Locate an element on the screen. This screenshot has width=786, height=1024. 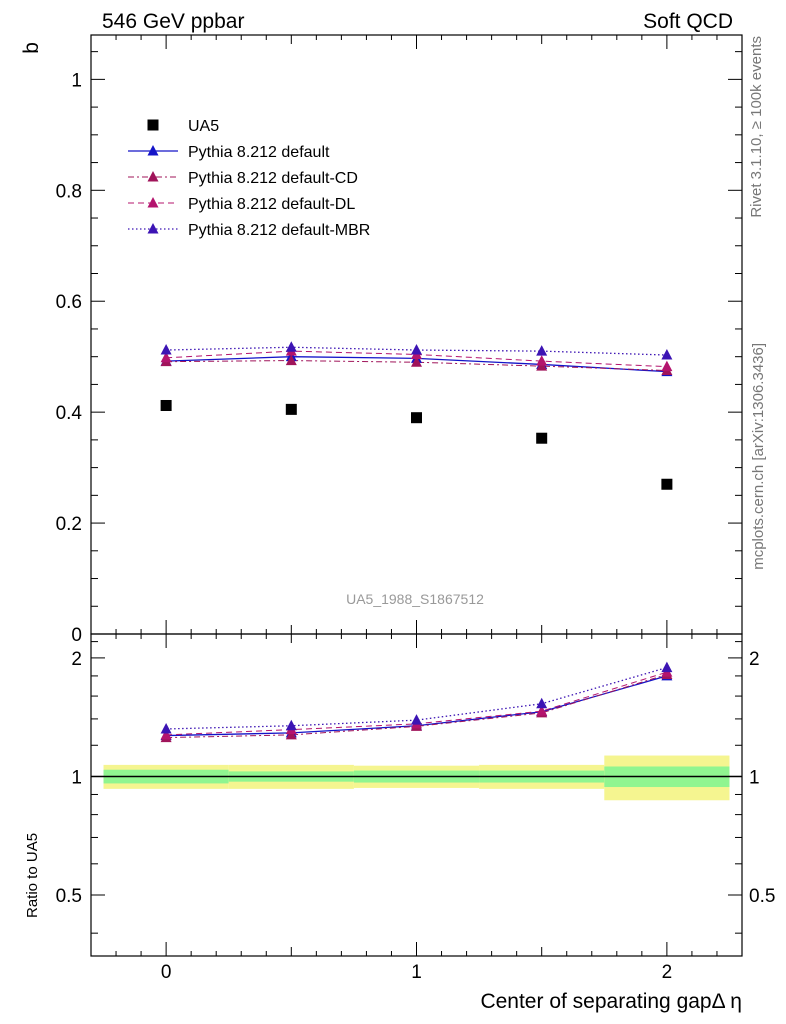
ratio-tick-label-right: 1 is located at coordinates (754, 777).